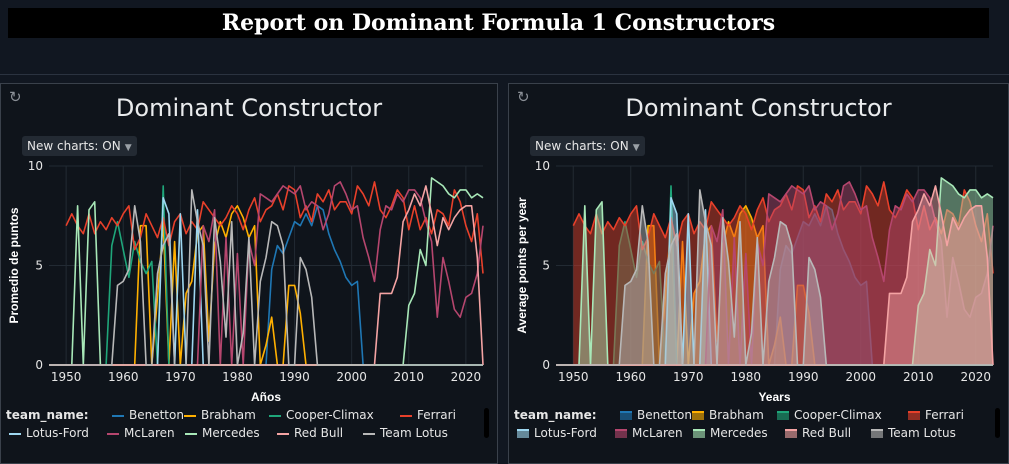 The height and width of the screenshot is (464, 1009). I want to click on chevron-down-icon: ▼, so click(636, 148).